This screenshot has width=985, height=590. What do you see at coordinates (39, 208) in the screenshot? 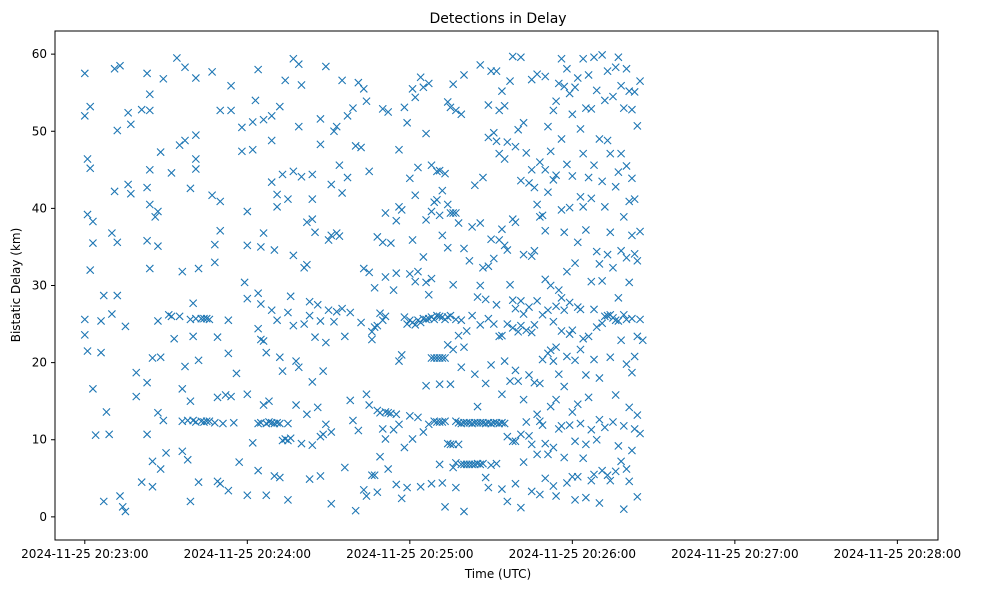
I see `y-tick-label: 40` at bounding box center [39, 208].